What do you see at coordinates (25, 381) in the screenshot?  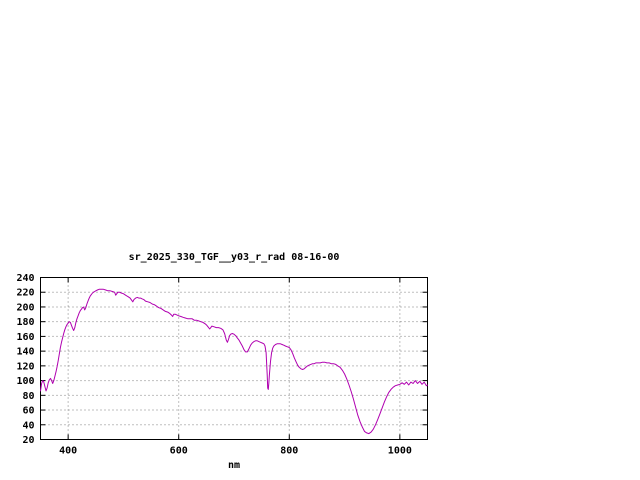 I see `y-tick-label: 100` at bounding box center [25, 381].